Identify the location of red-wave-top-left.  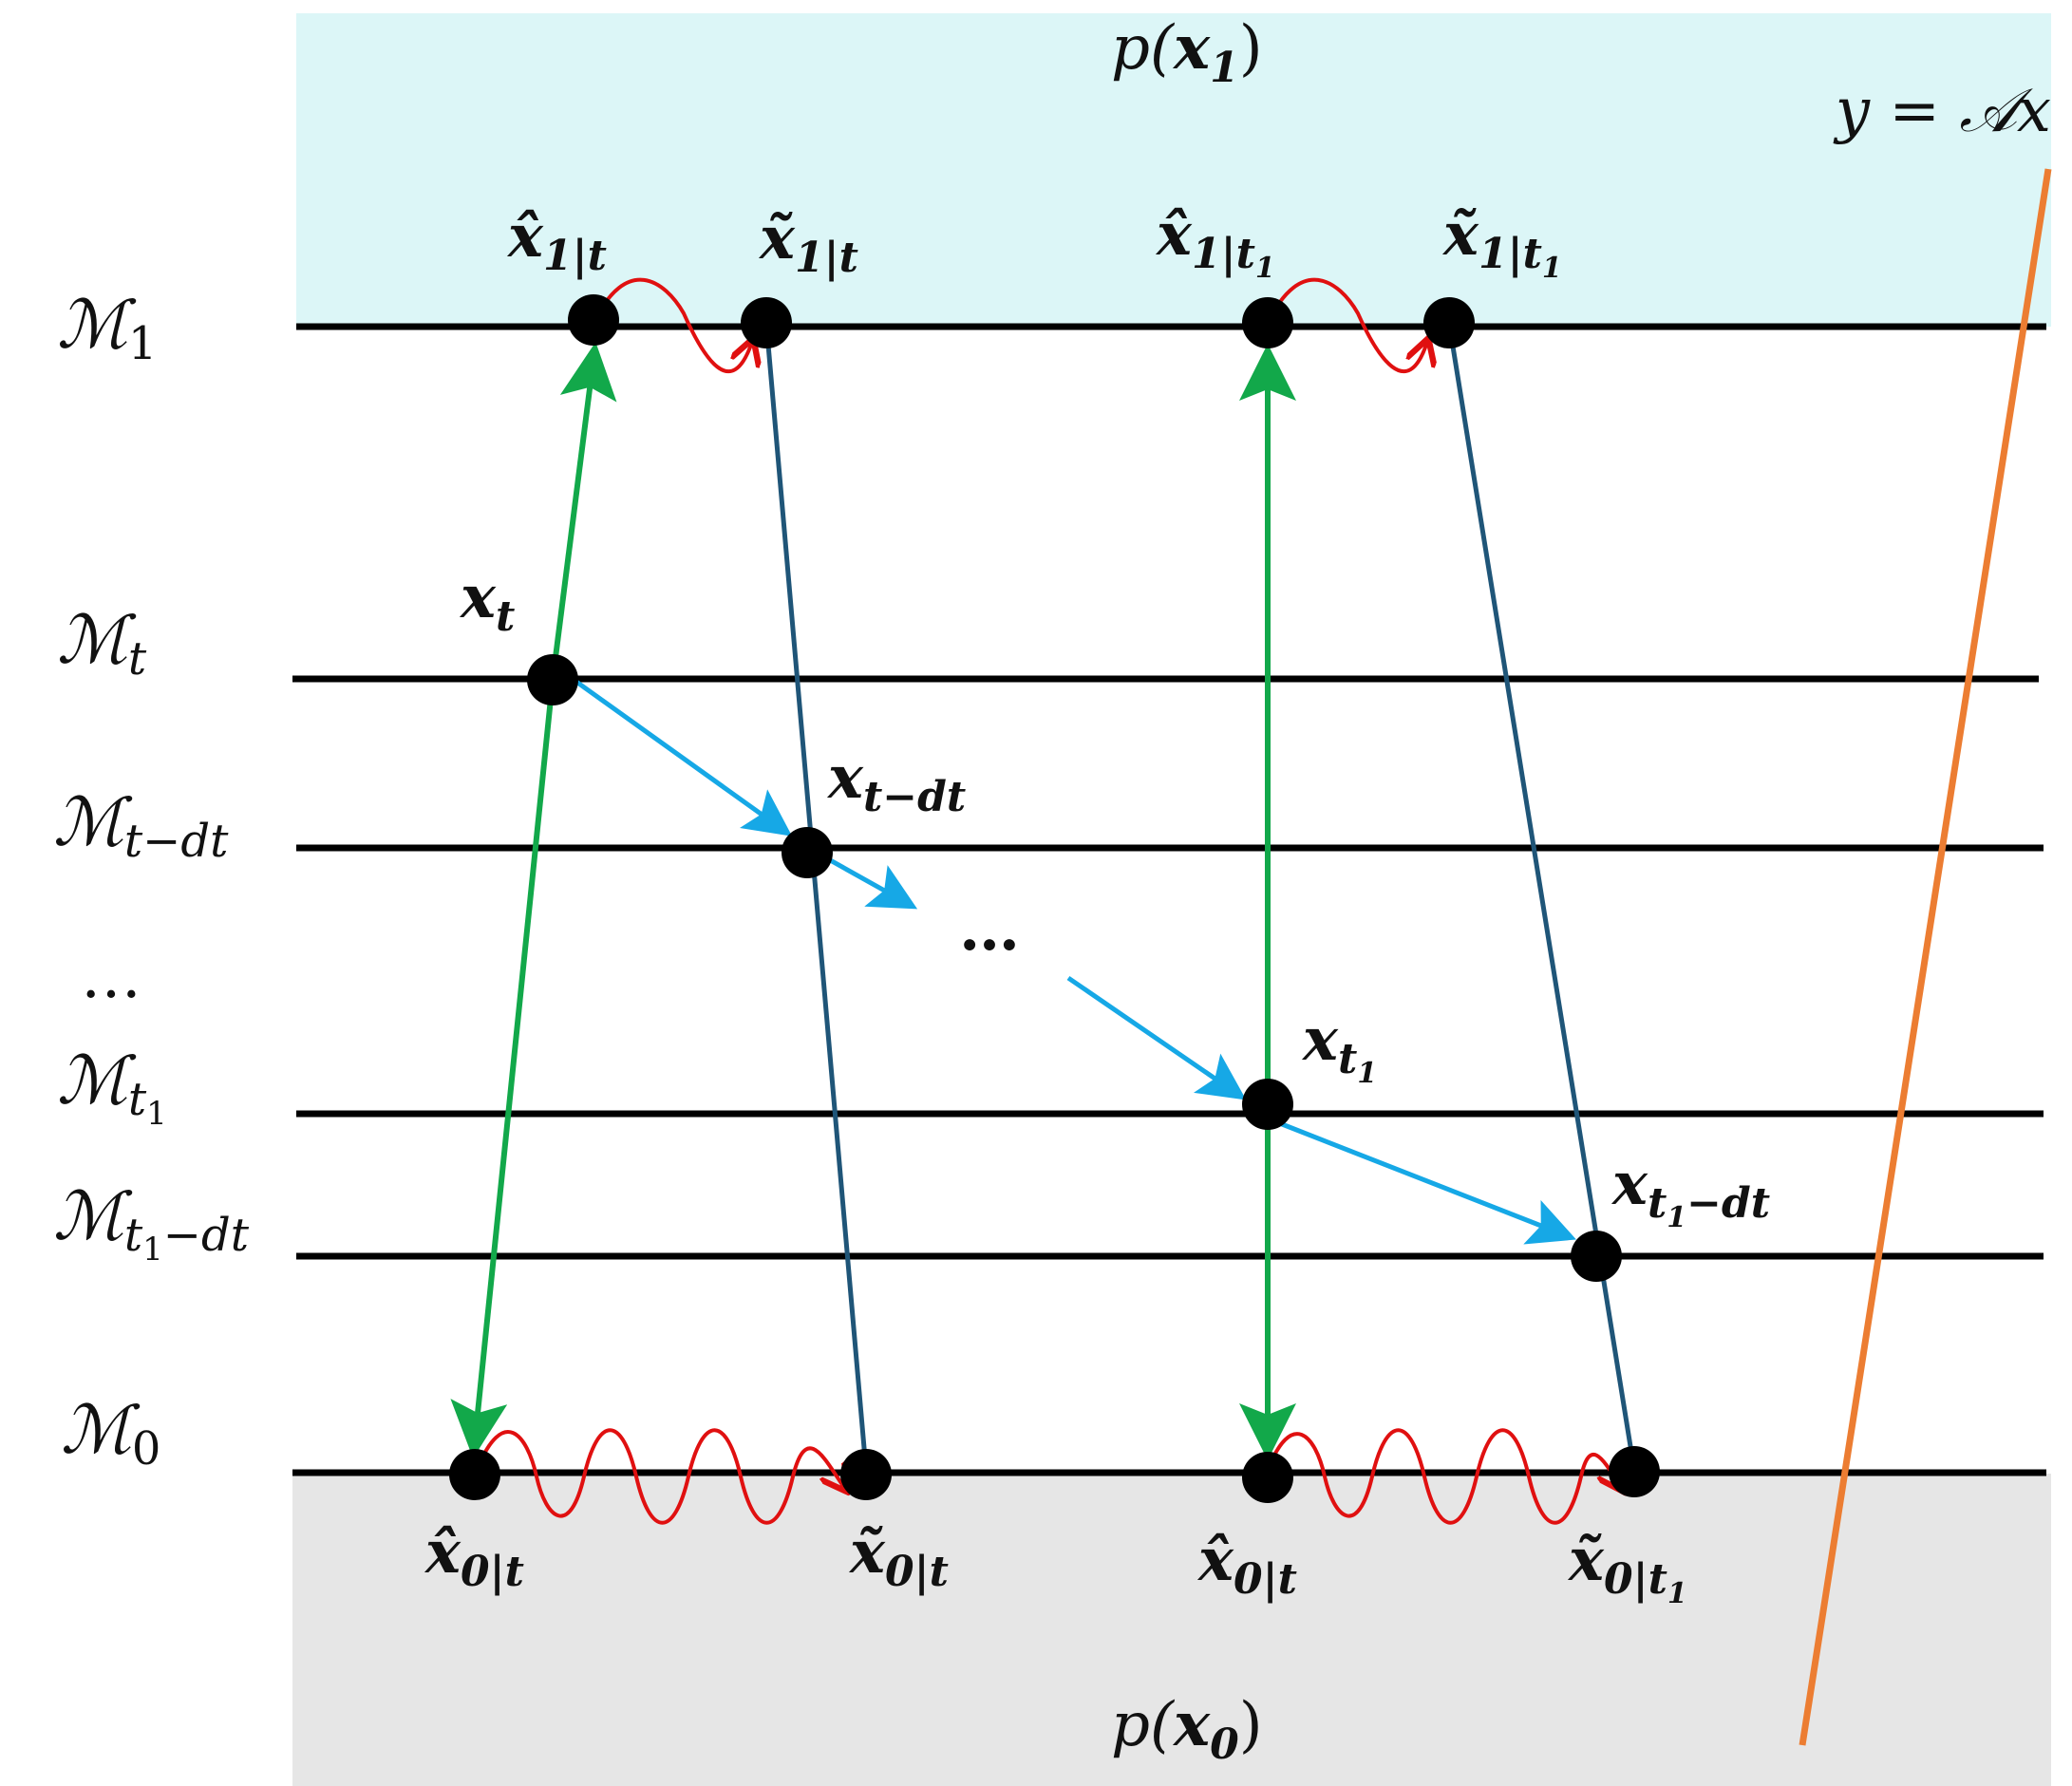
(672, 325).